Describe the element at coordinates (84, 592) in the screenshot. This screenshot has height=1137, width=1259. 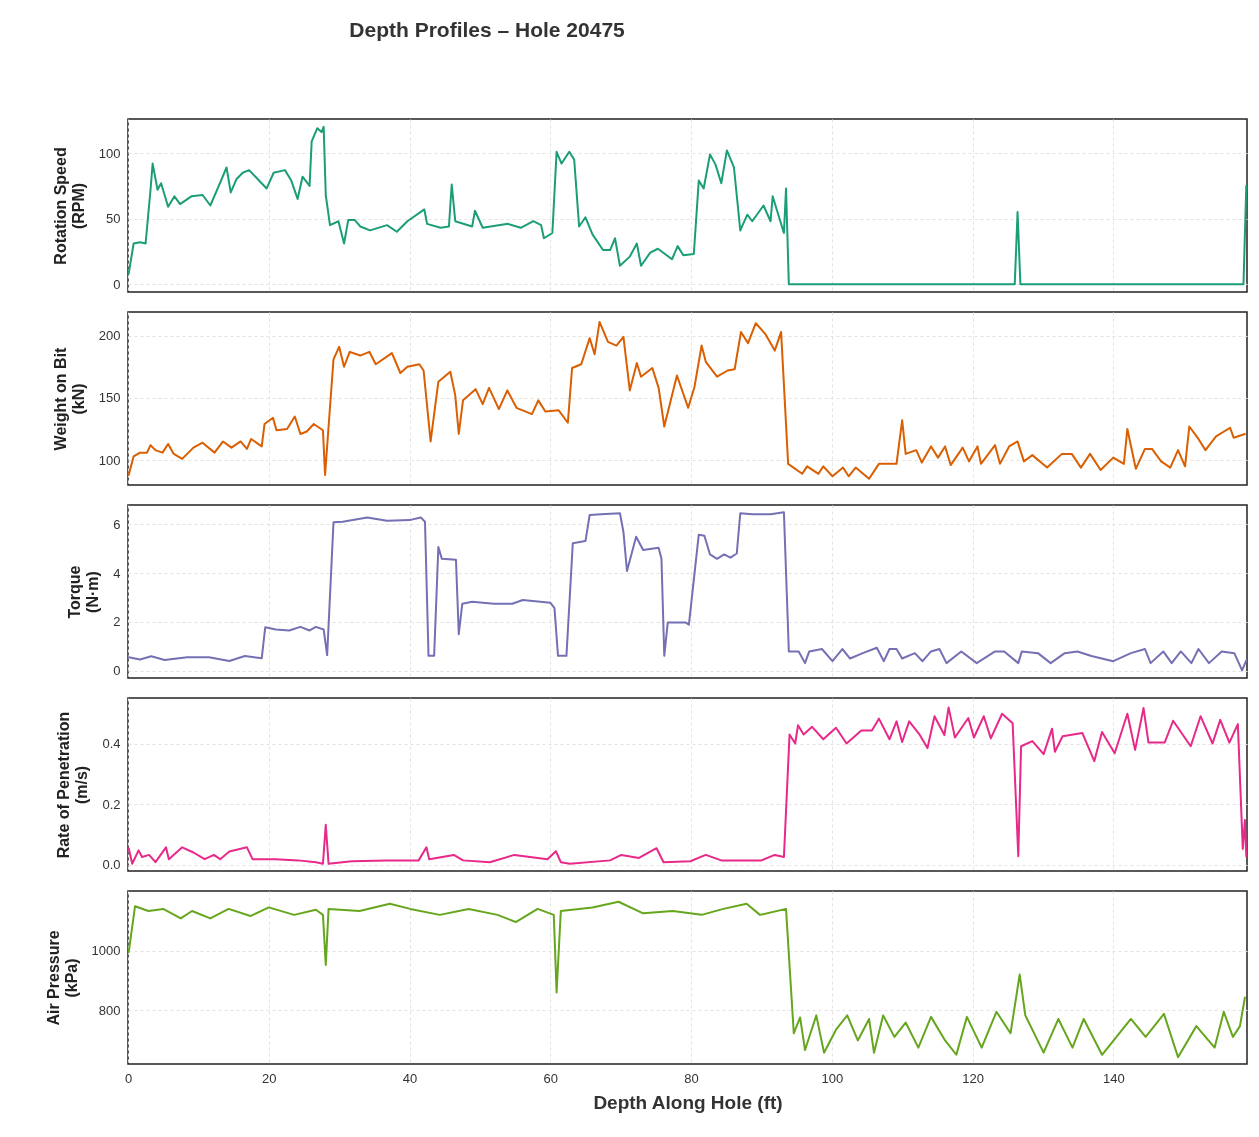
I see `y-axis-title: Torque (N·m)` at that location.